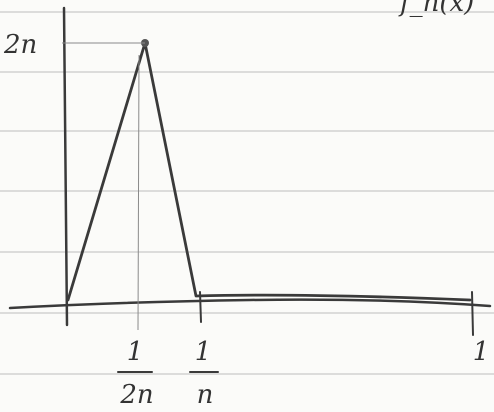 Image resolution: width=494 pixels, height=412 pixels. Describe the element at coordinates (65, 166) in the screenshot. I see `y-axis` at that location.